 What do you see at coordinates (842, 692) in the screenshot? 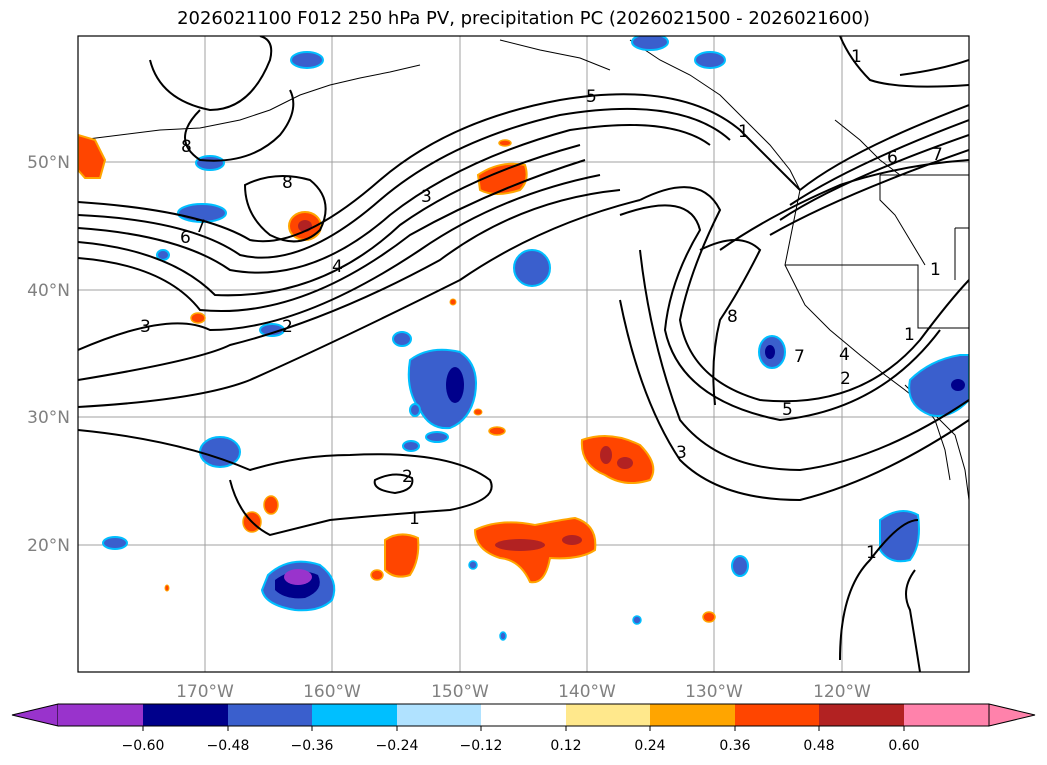
I see `lon-label: 120°W` at bounding box center [842, 692].